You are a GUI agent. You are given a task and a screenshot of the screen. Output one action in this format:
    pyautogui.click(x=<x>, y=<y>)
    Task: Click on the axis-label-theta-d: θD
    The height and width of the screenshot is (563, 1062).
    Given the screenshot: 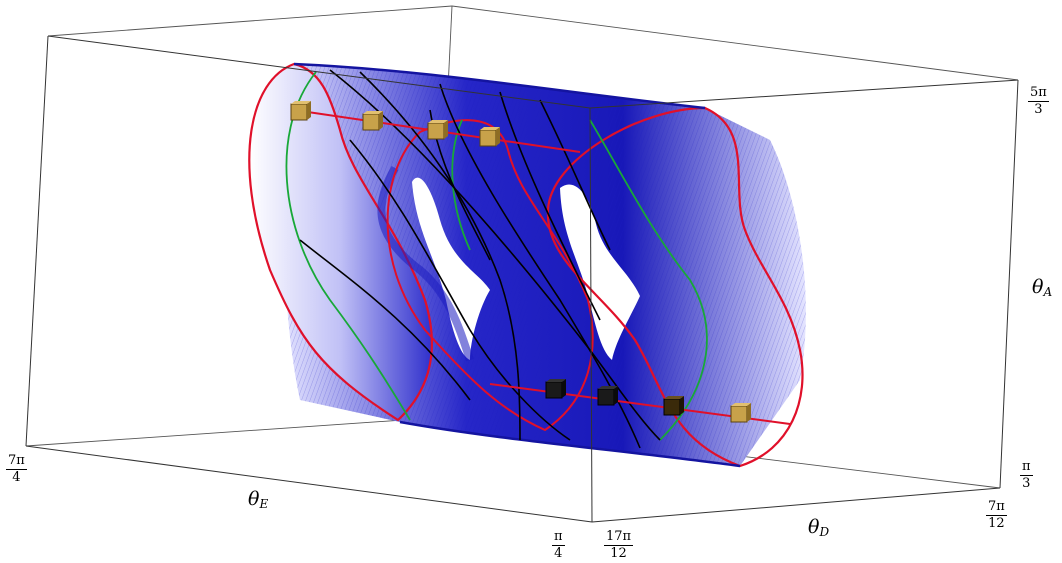 What is the action you would take?
    pyautogui.click(x=819, y=527)
    